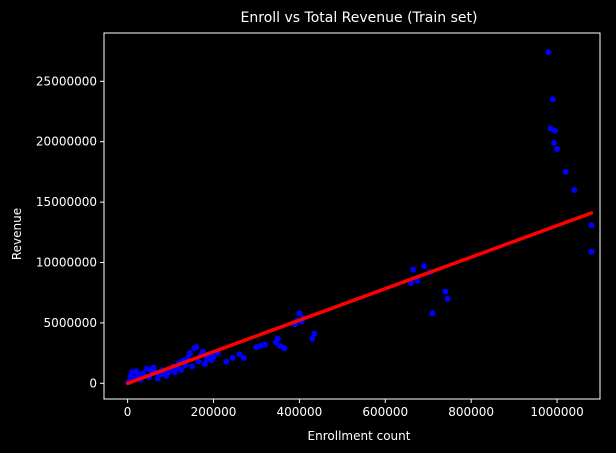  I want to click on y-axis-label: Revenue, so click(17, 234).